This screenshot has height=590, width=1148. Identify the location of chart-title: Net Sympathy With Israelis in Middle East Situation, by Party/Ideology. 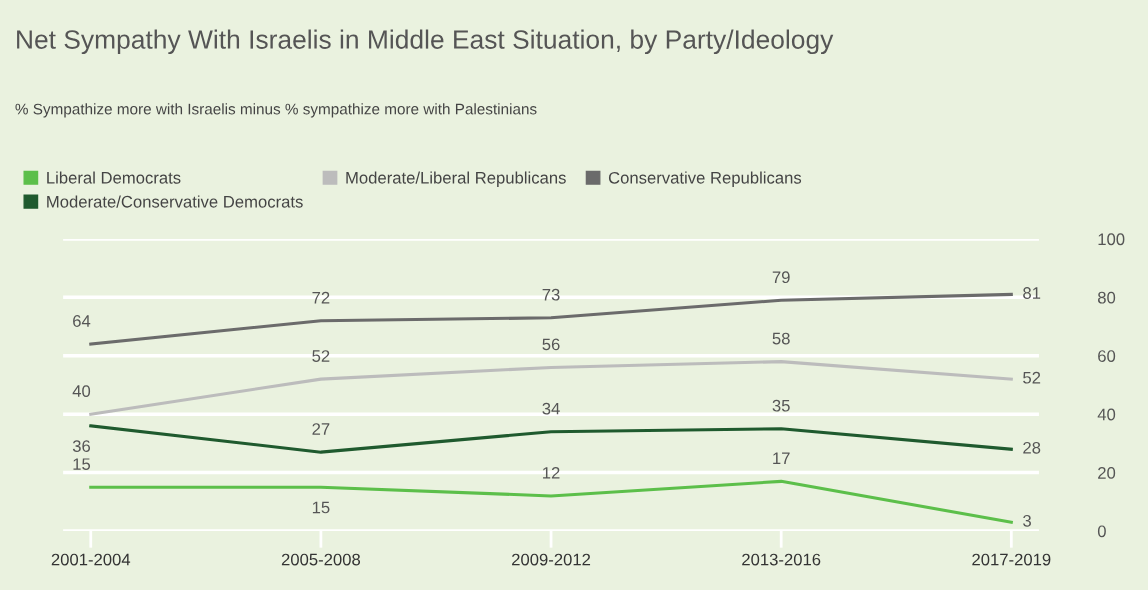
(425, 42).